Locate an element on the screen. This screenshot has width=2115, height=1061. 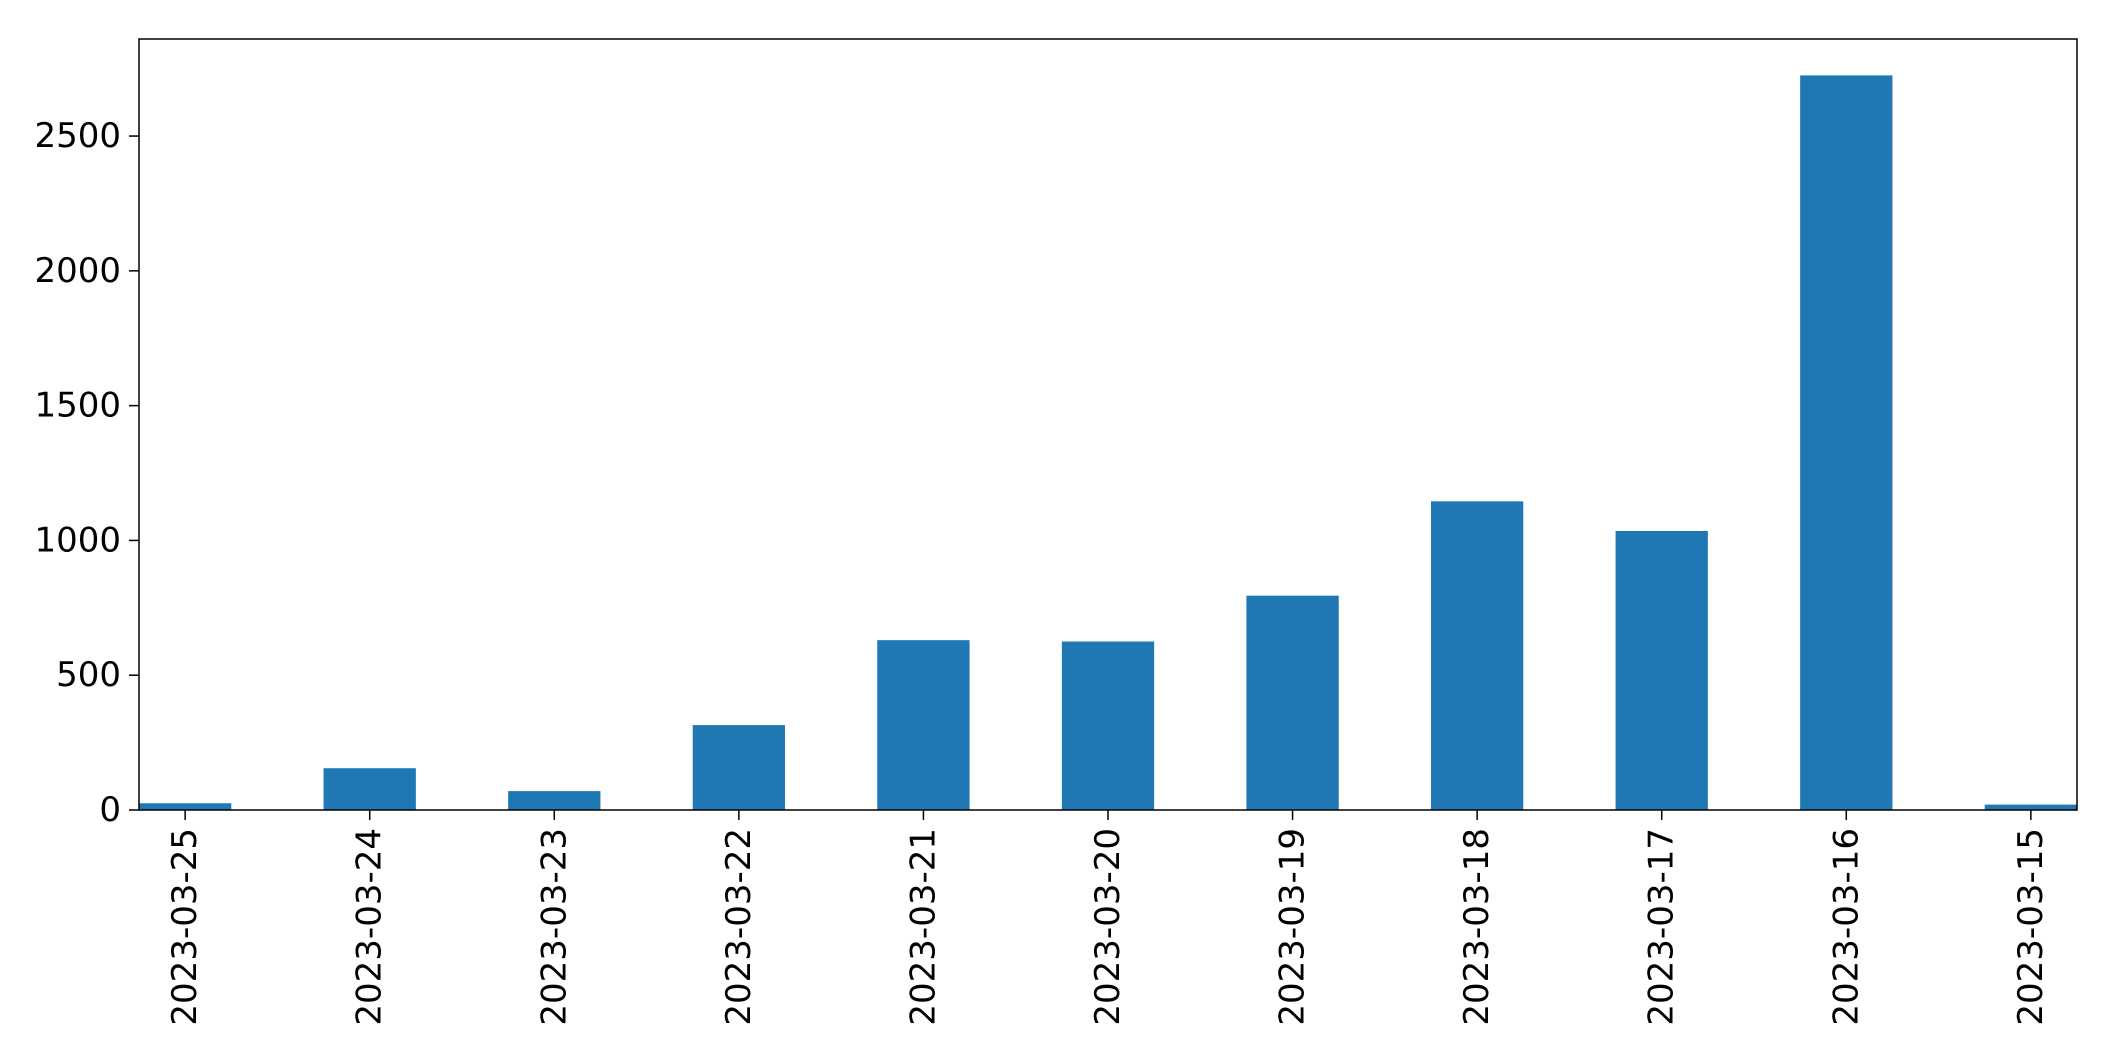
x-tick-label: 2023-03-22 is located at coordinates (739, 927).